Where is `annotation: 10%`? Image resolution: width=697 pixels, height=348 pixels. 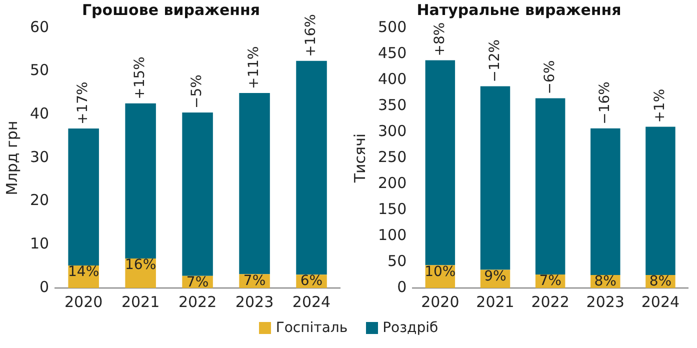
annotation: 10% is located at coordinates (440, 272).